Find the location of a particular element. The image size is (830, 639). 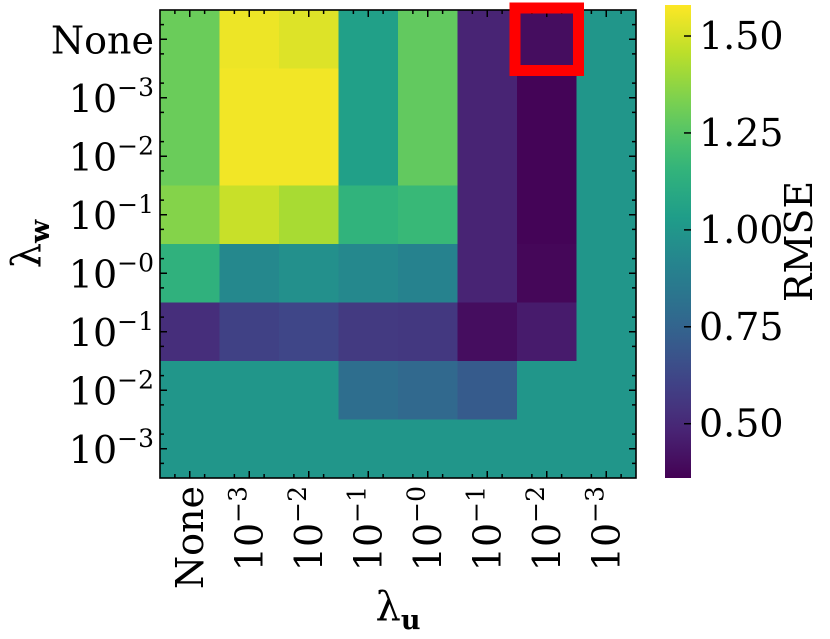

colorbar-ticks: 0.50 0.75 1.00 1.25 1.50 is located at coordinates (734, 230).